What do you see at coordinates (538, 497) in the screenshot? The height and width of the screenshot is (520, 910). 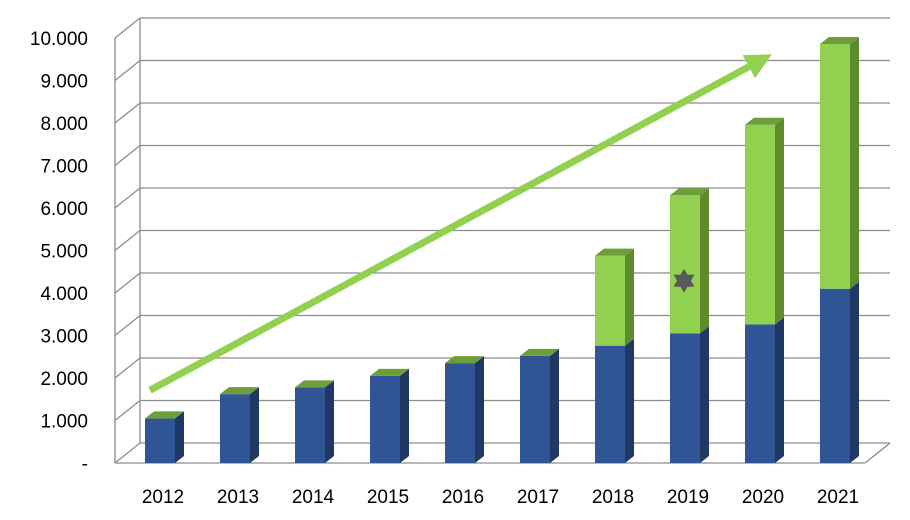 I see `x-tick-label: 2017` at bounding box center [538, 497].